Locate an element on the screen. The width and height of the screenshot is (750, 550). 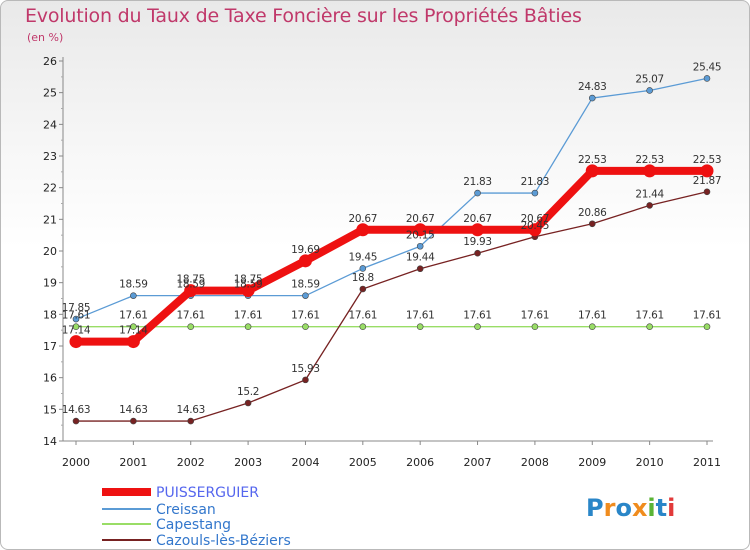
x-tick-label: 2001 is located at coordinates (133, 462).